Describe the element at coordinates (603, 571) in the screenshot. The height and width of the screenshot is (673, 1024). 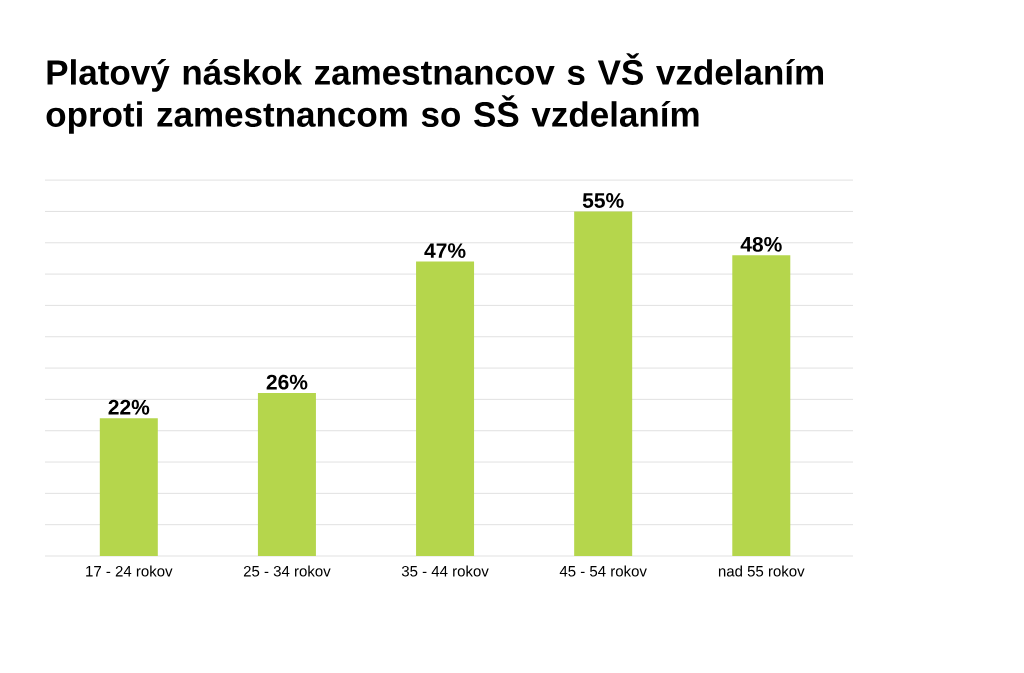
I see `x-tick-label: 45 - 54 rokov` at that location.